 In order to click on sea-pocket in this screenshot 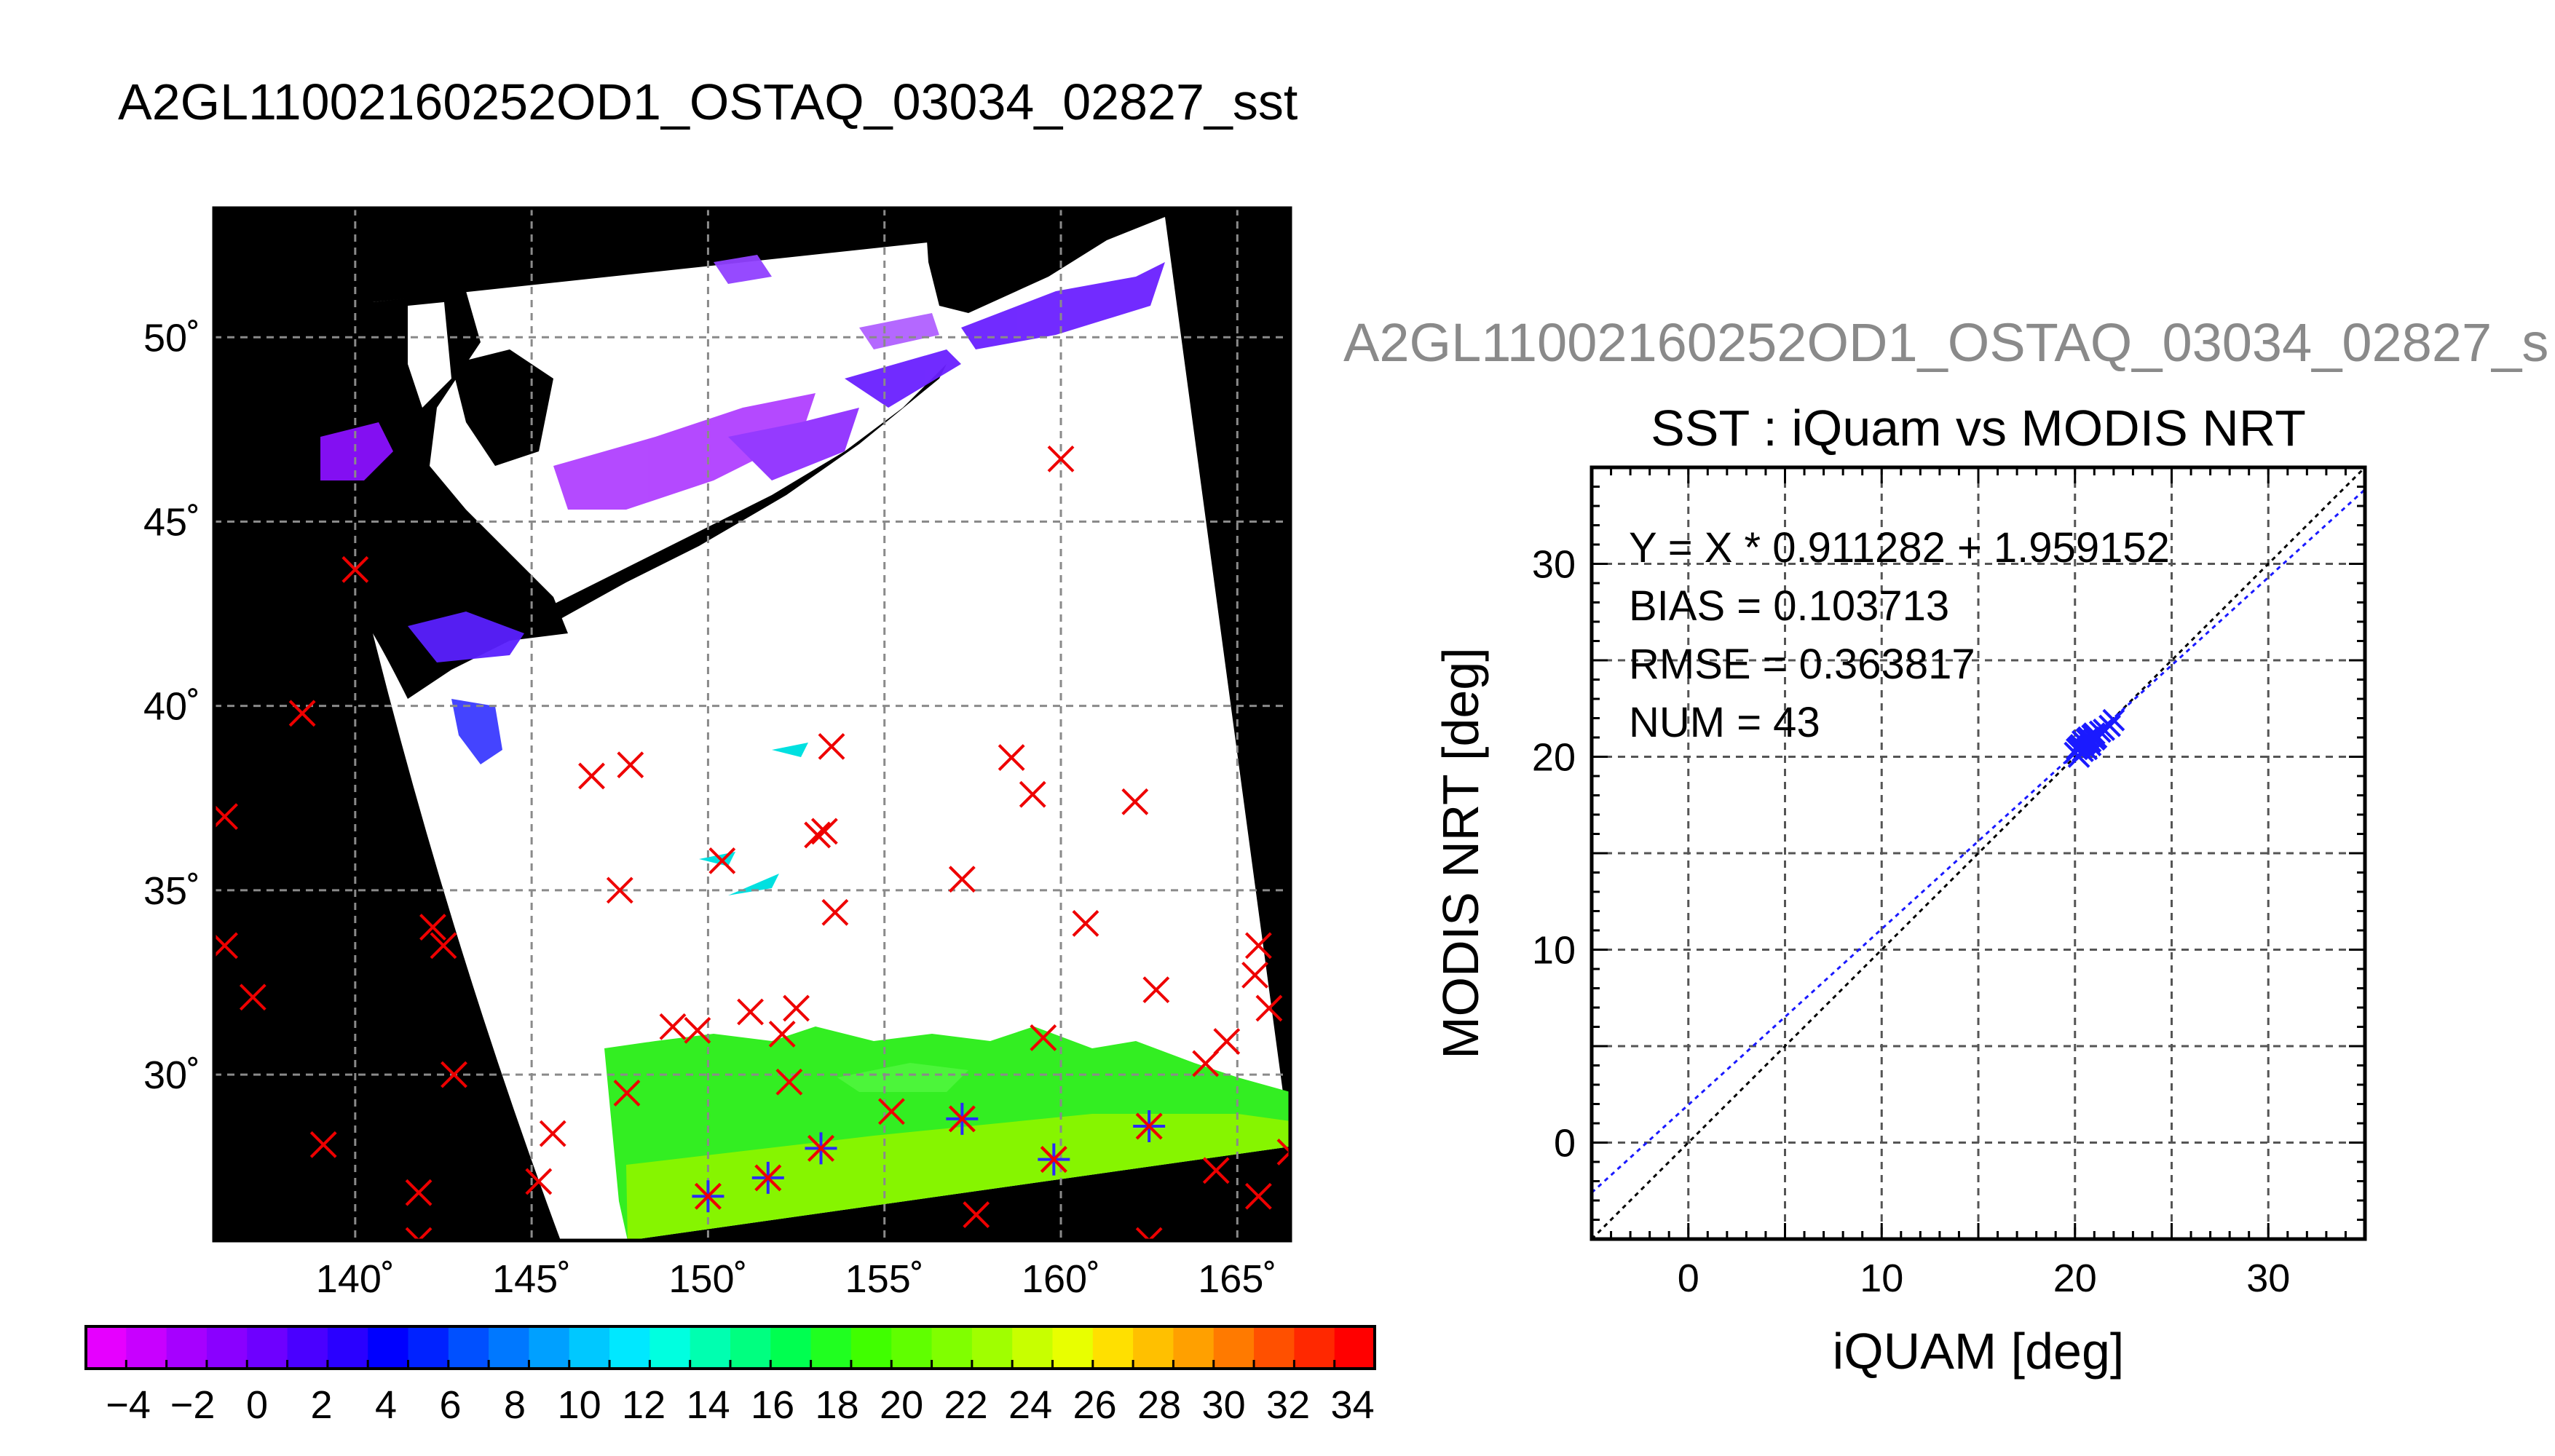, I will do `click(429, 355)`.